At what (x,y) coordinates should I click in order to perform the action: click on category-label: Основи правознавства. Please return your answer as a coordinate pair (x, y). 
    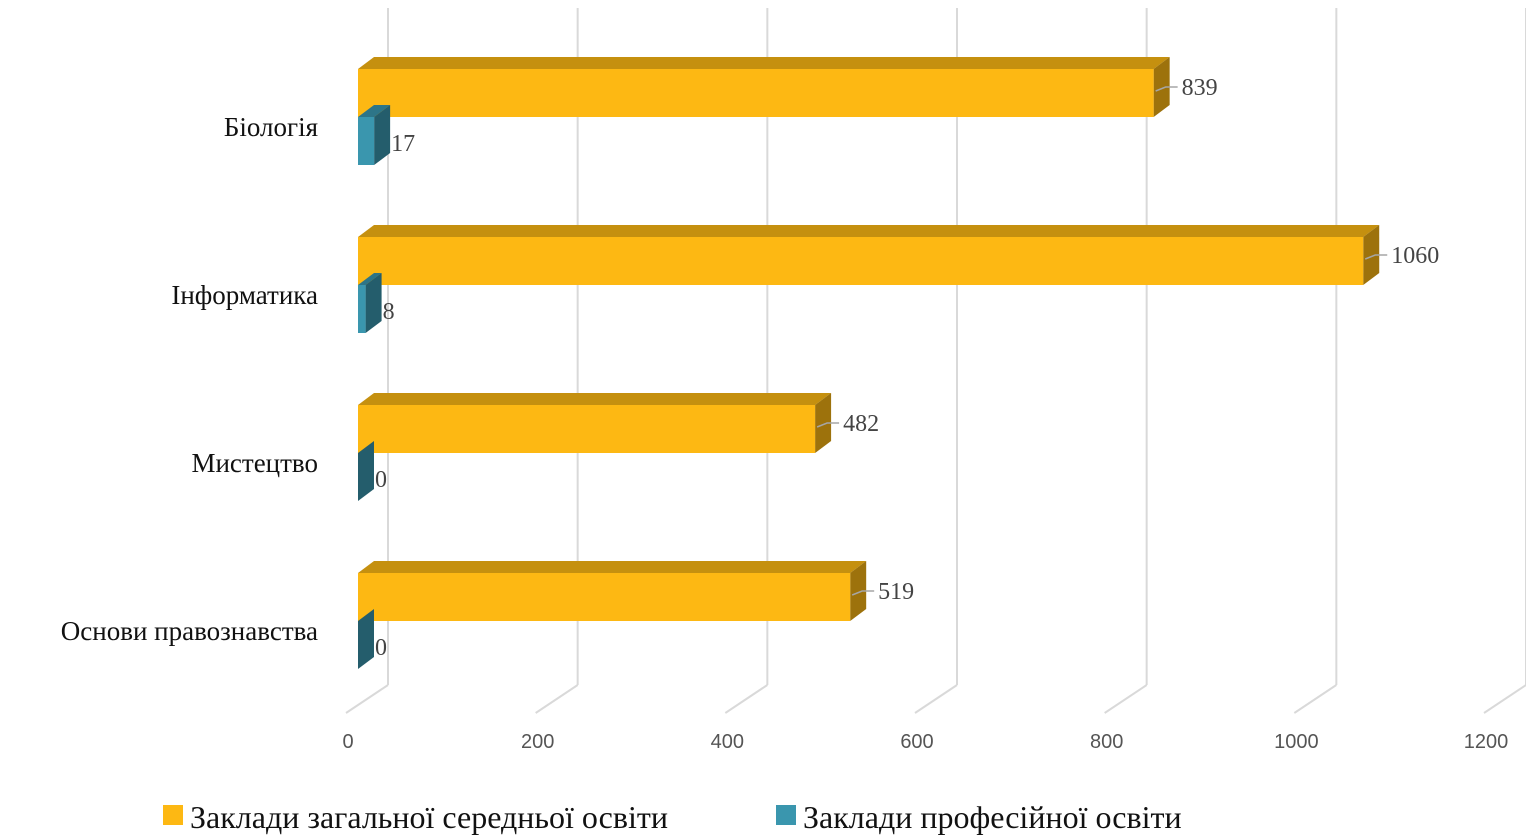
    Looking at the image, I should click on (189, 631).